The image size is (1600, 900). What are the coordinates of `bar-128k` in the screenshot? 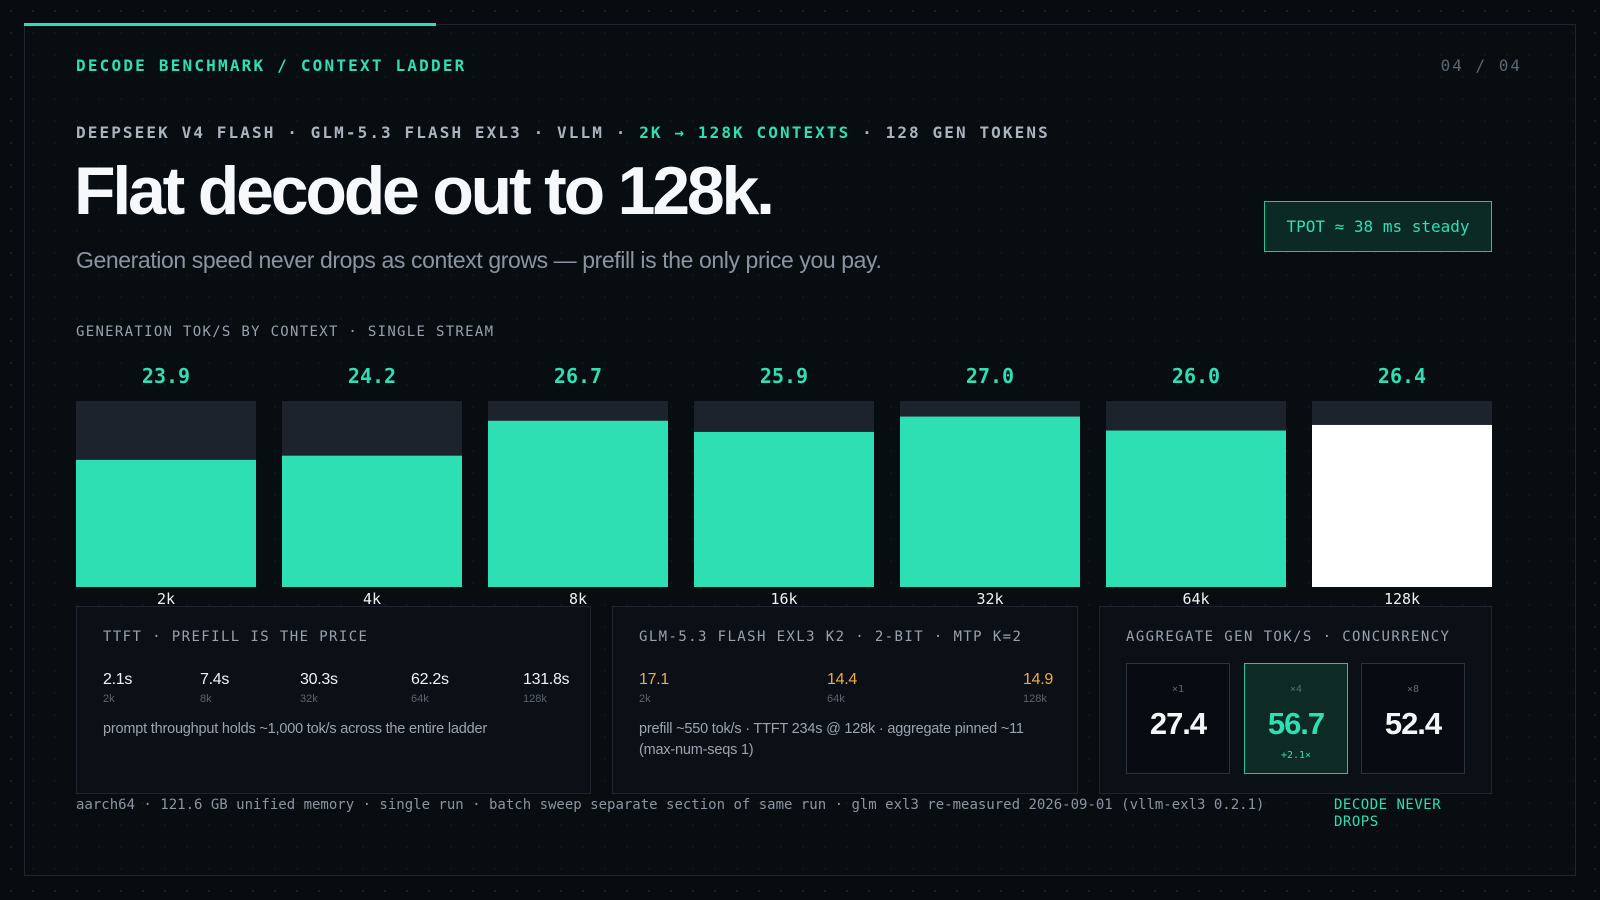 It's located at (1402, 505).